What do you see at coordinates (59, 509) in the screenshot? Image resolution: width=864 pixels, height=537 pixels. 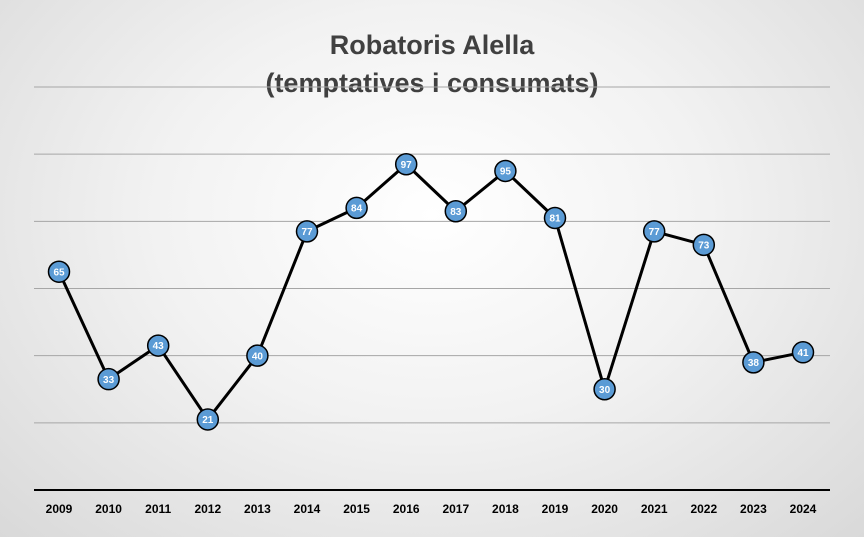 I see `x-tick-label: 2009` at bounding box center [59, 509].